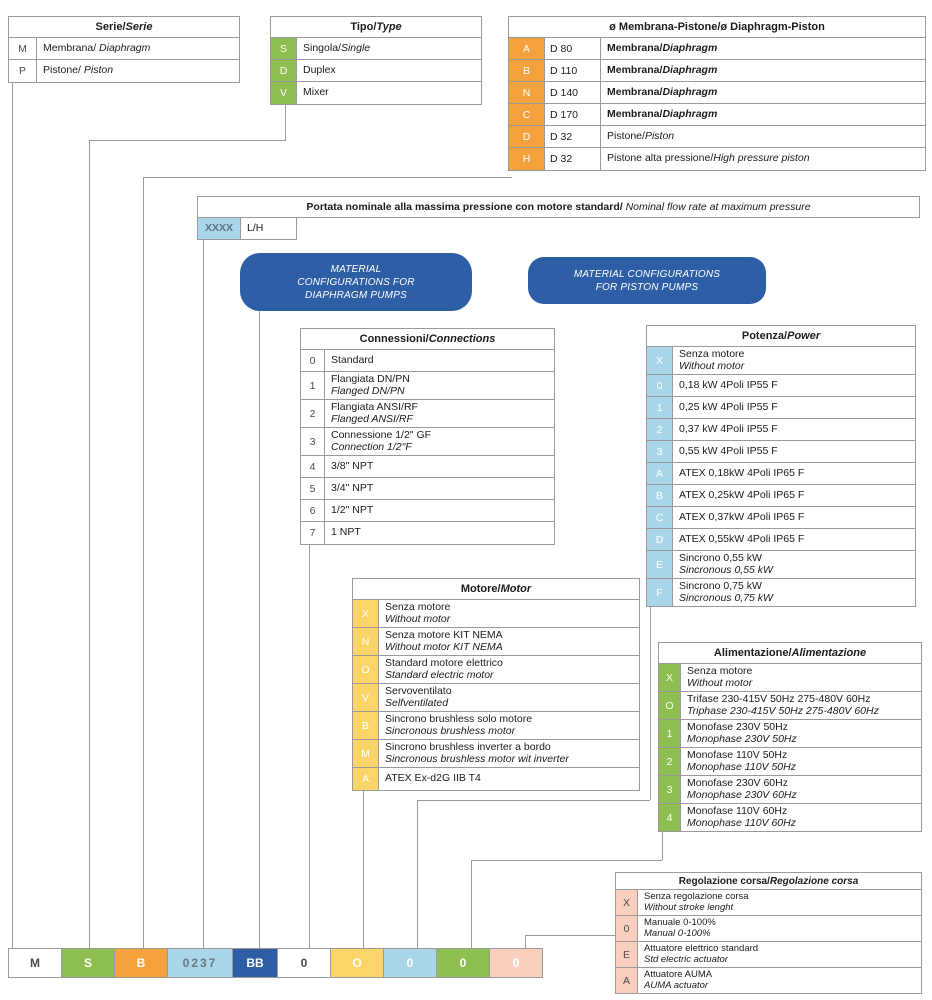 The width and height of the screenshot is (932, 1000). I want to click on code-box-serie: M, so click(35, 963).